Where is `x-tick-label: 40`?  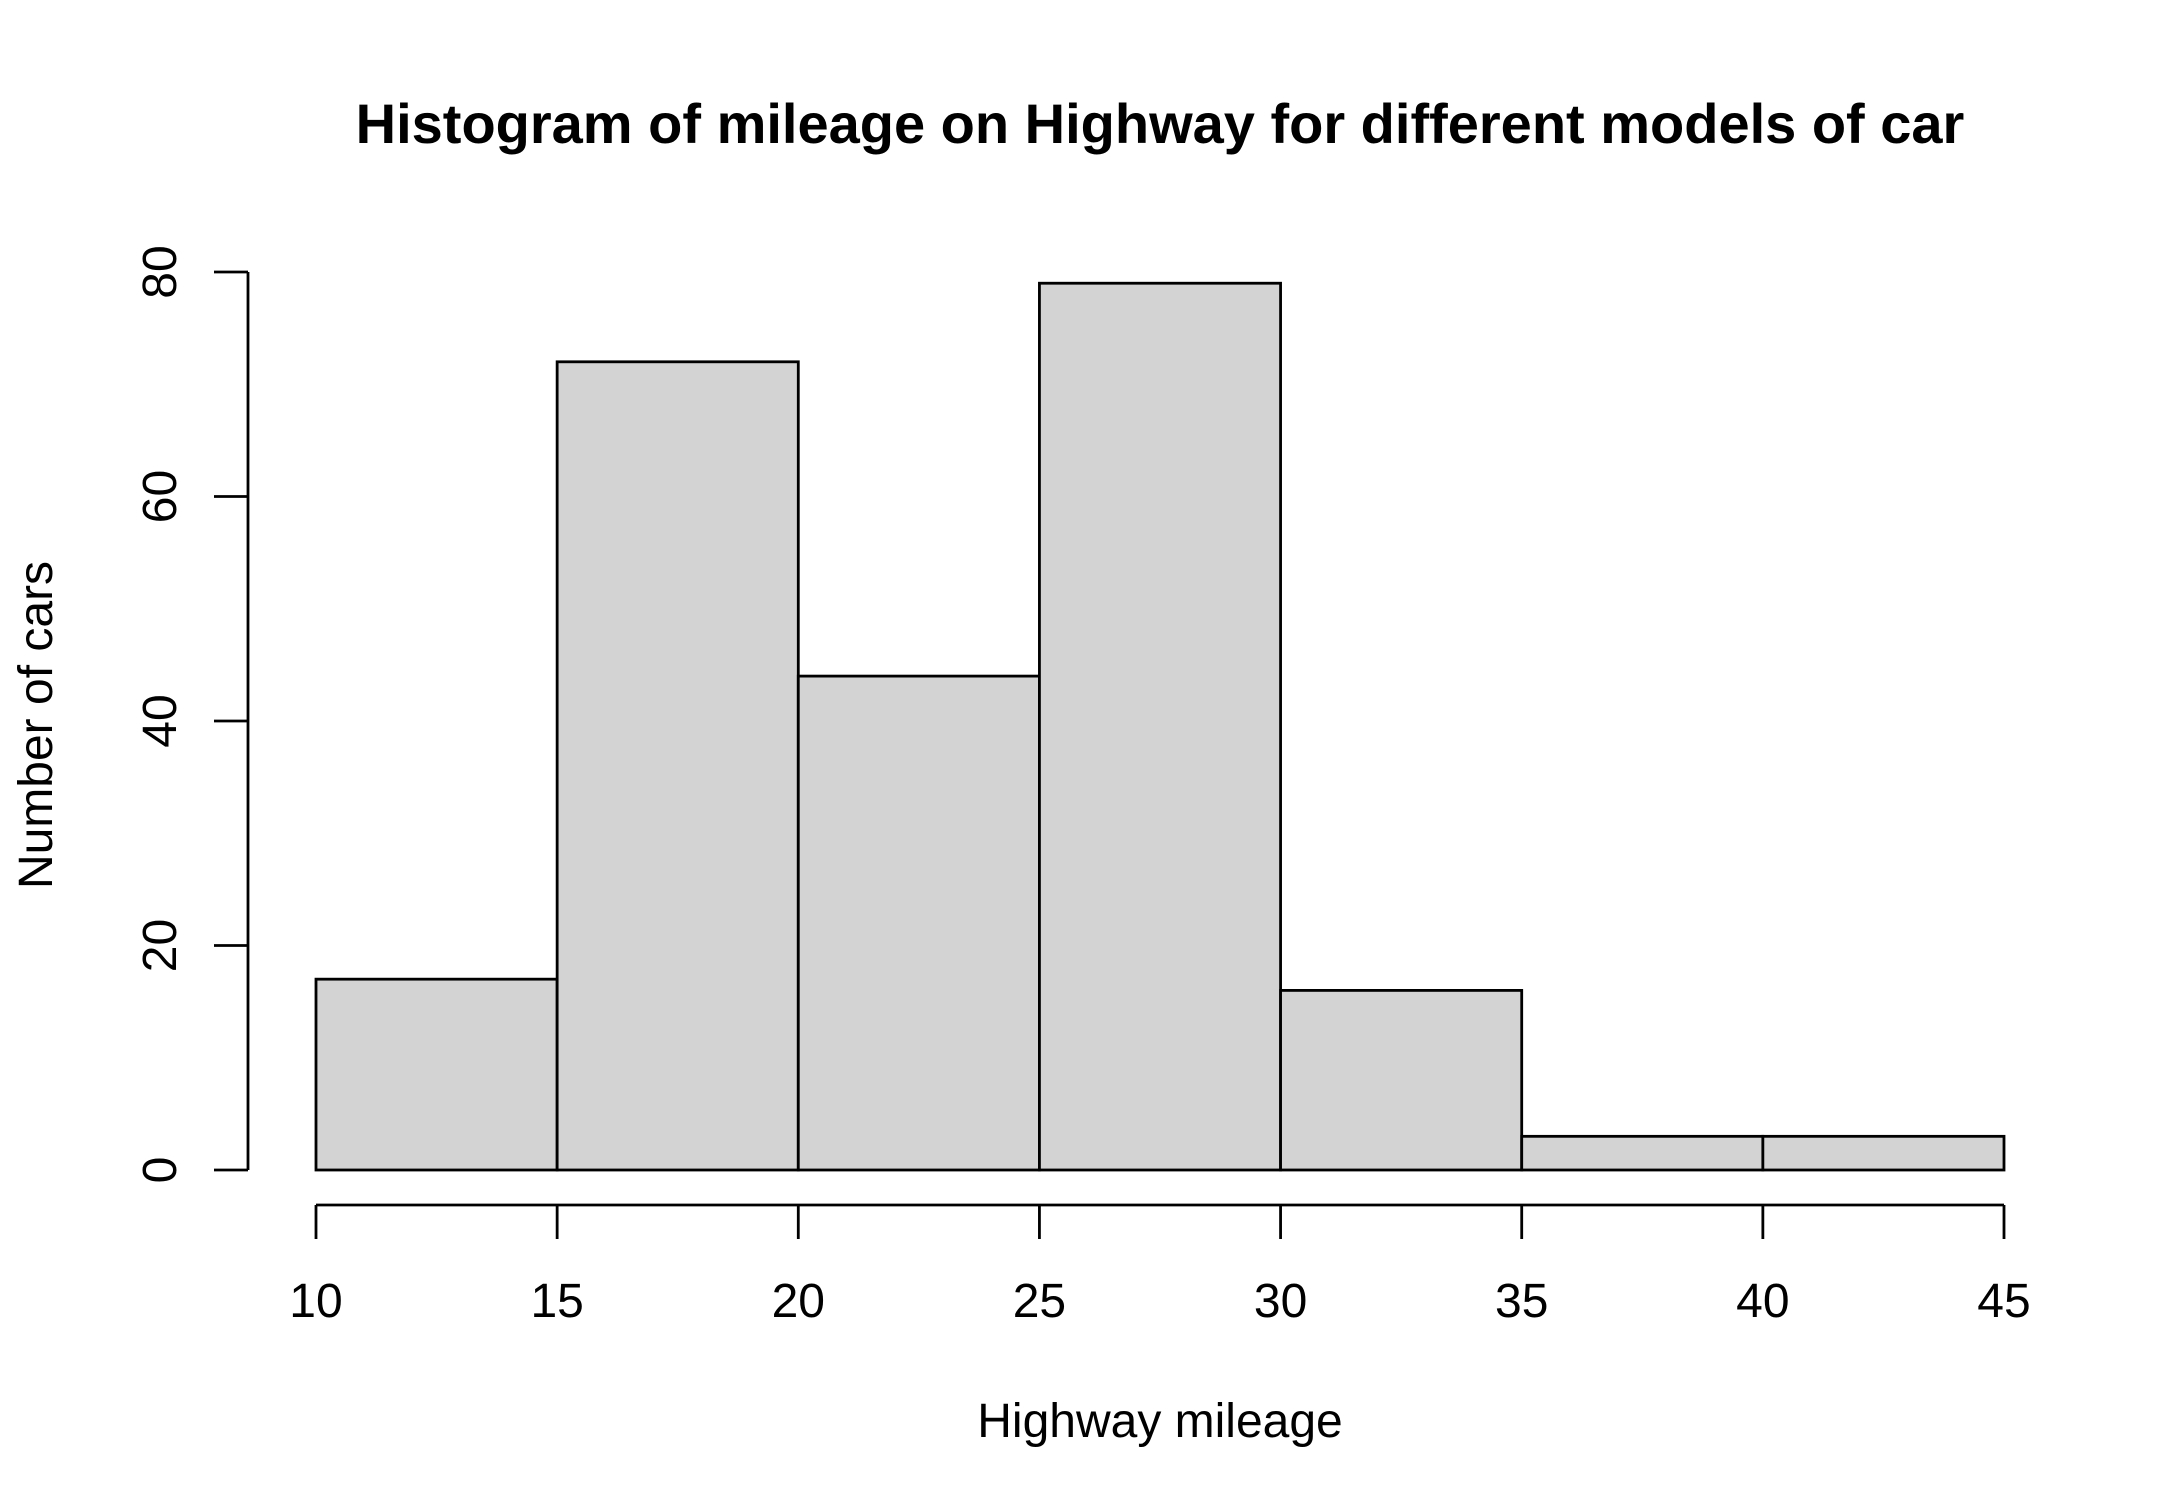
x-tick-label: 40 is located at coordinates (1762, 1301).